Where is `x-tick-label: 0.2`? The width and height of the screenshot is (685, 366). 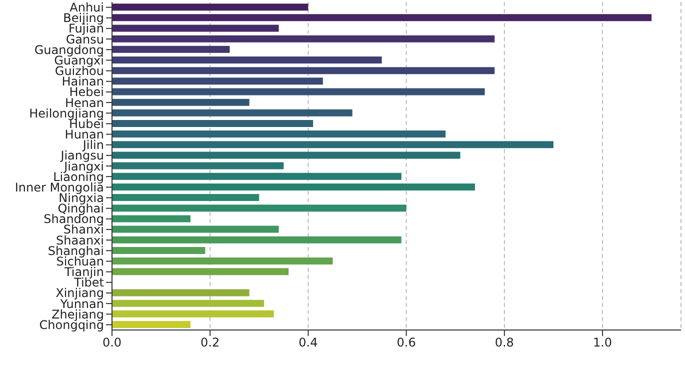 x-tick-label: 0.2 is located at coordinates (210, 343).